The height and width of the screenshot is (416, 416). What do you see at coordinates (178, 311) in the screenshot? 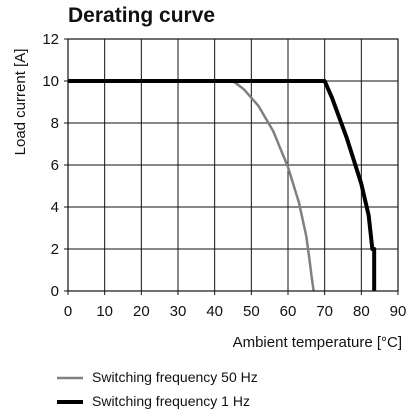
I see `x-tick-label: 30` at bounding box center [178, 311].